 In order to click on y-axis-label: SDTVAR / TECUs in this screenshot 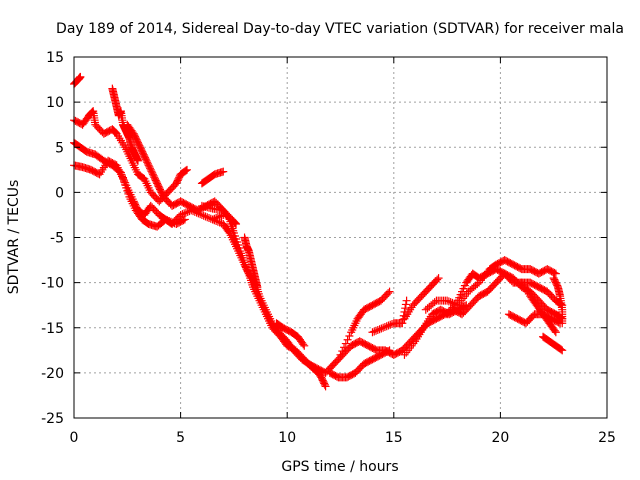, I will do `click(14, 237)`.